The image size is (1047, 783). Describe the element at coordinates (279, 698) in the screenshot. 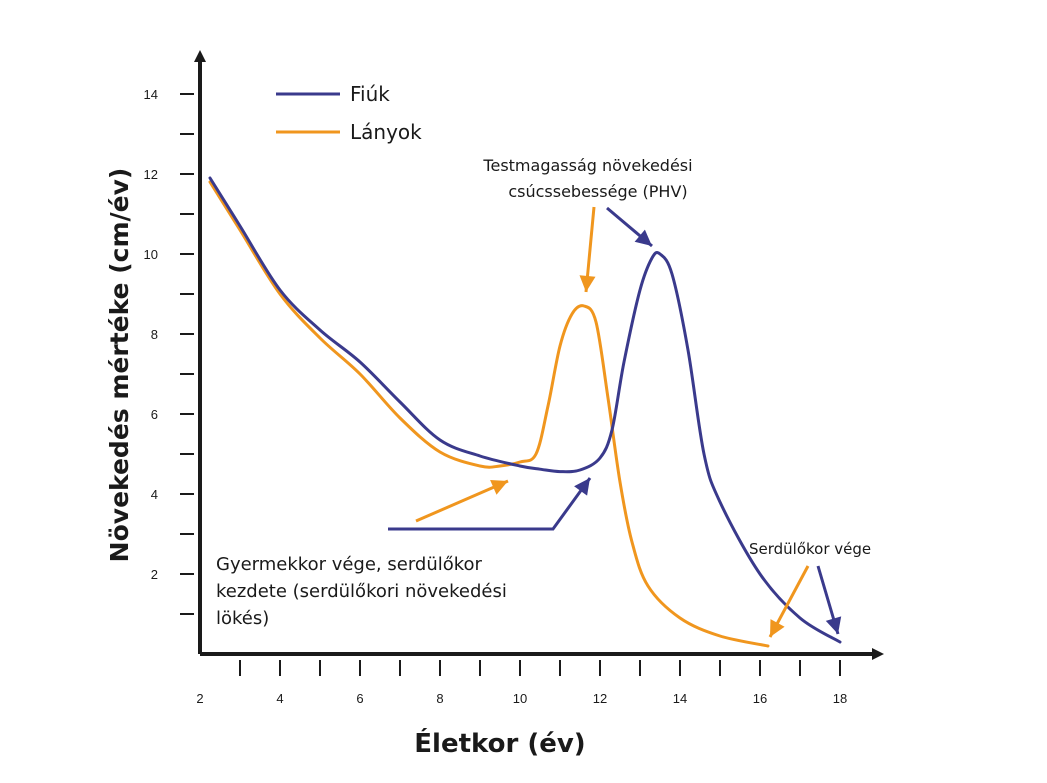

I see `x-tick-label: 4` at that location.